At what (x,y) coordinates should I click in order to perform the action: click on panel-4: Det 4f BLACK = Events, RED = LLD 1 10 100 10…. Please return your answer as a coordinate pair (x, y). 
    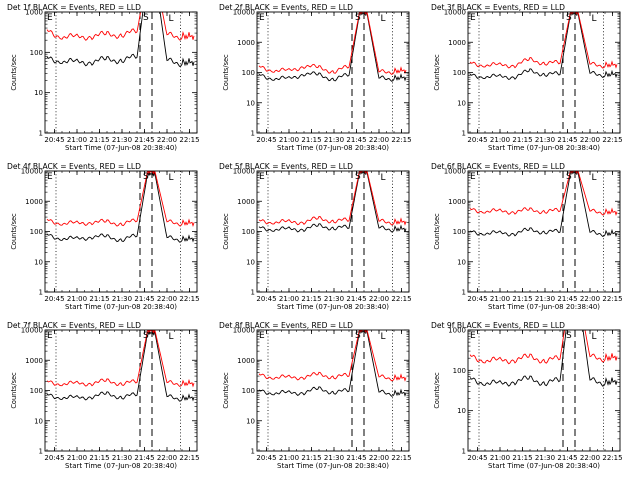
    Looking at the image, I should click on (103, 236).